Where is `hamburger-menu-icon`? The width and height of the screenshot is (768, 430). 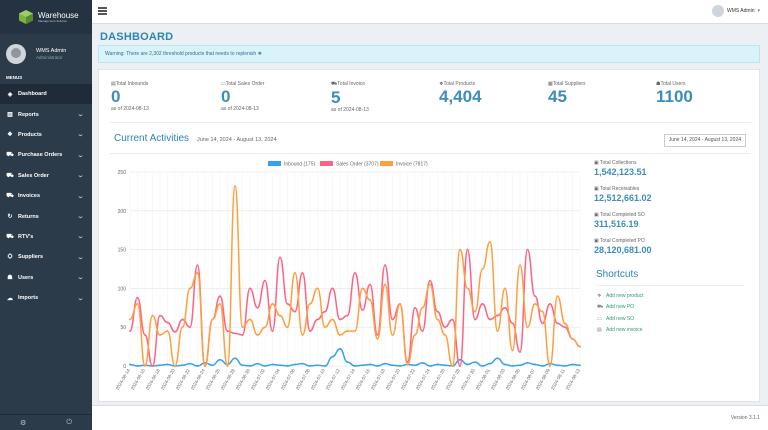
hamburger-menu-icon is located at coordinates (102, 11).